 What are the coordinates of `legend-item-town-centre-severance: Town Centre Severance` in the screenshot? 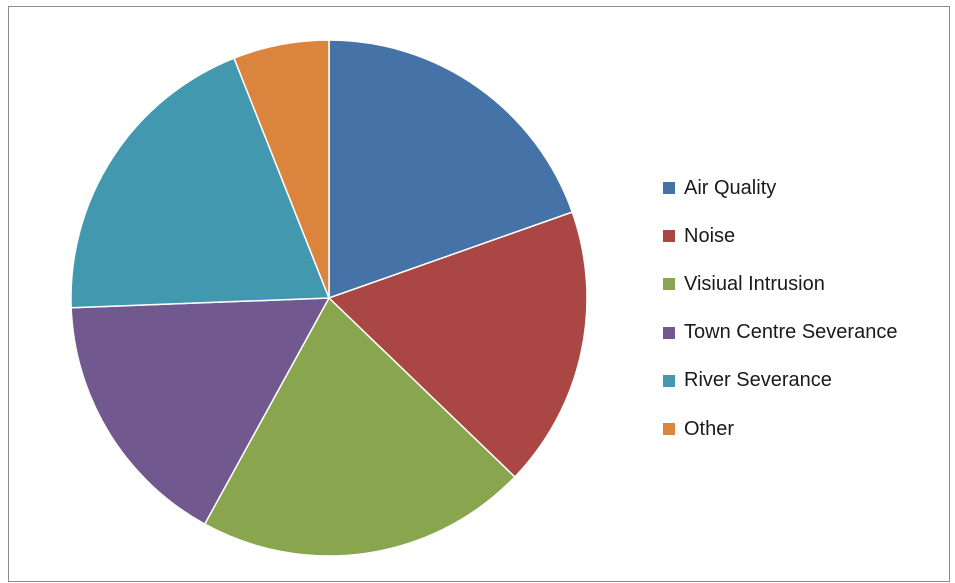 It's located at (780, 333).